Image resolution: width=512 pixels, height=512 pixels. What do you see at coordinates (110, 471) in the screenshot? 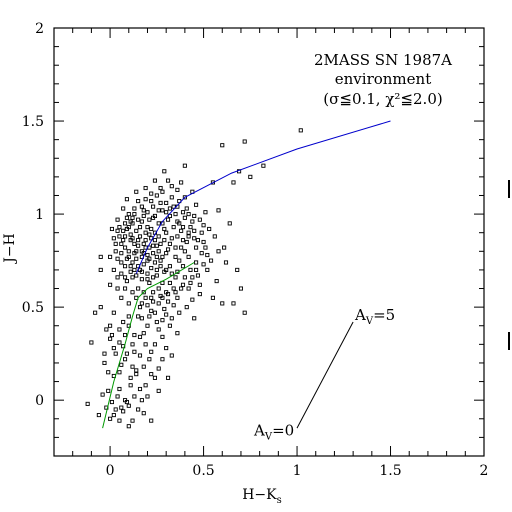
I see `x-tick-label: 0` at bounding box center [110, 471].